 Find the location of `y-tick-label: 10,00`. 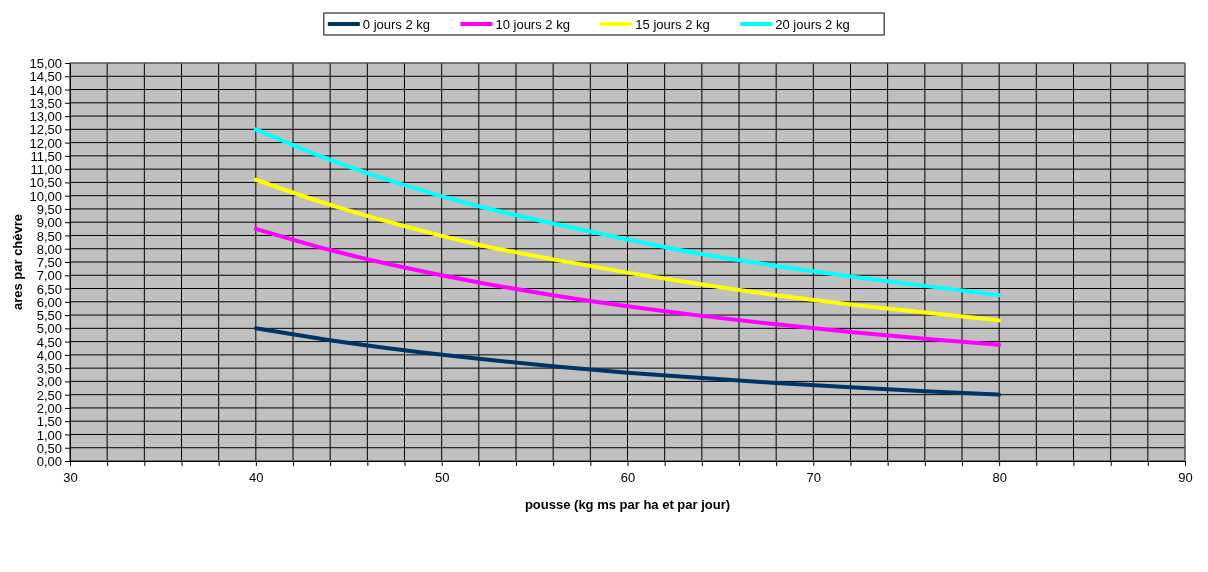

y-tick-label: 10,00 is located at coordinates (45, 196).